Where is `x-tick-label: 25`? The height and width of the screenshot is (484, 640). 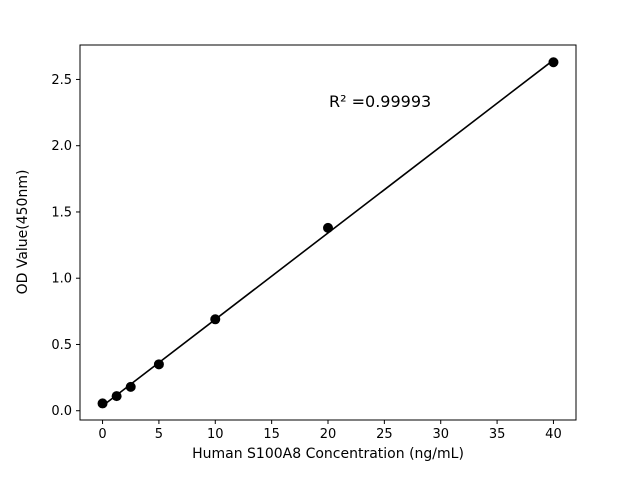
x-tick-label: 25 is located at coordinates (384, 434).